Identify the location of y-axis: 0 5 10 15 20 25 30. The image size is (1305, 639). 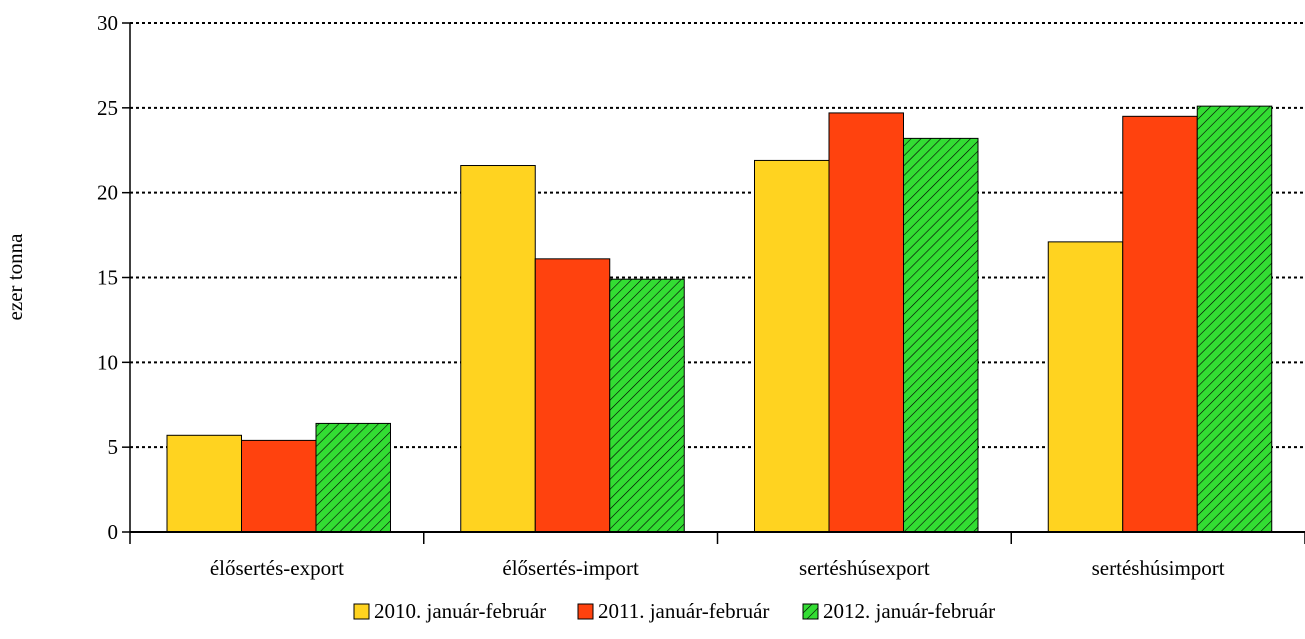
(114, 277).